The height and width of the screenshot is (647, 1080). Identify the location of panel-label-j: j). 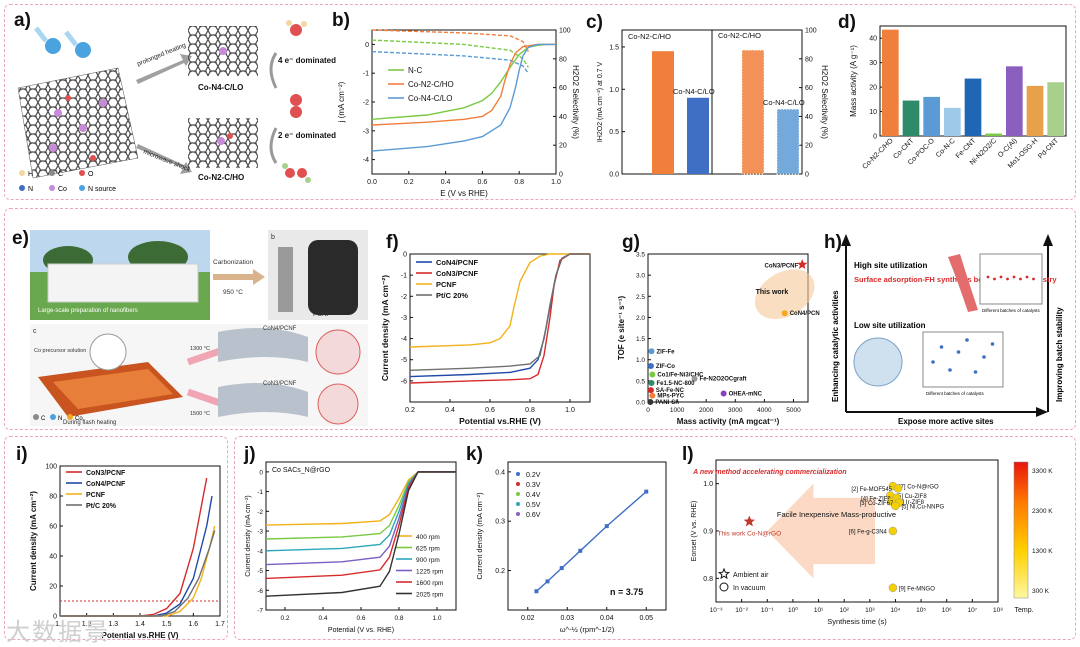
(250, 454).